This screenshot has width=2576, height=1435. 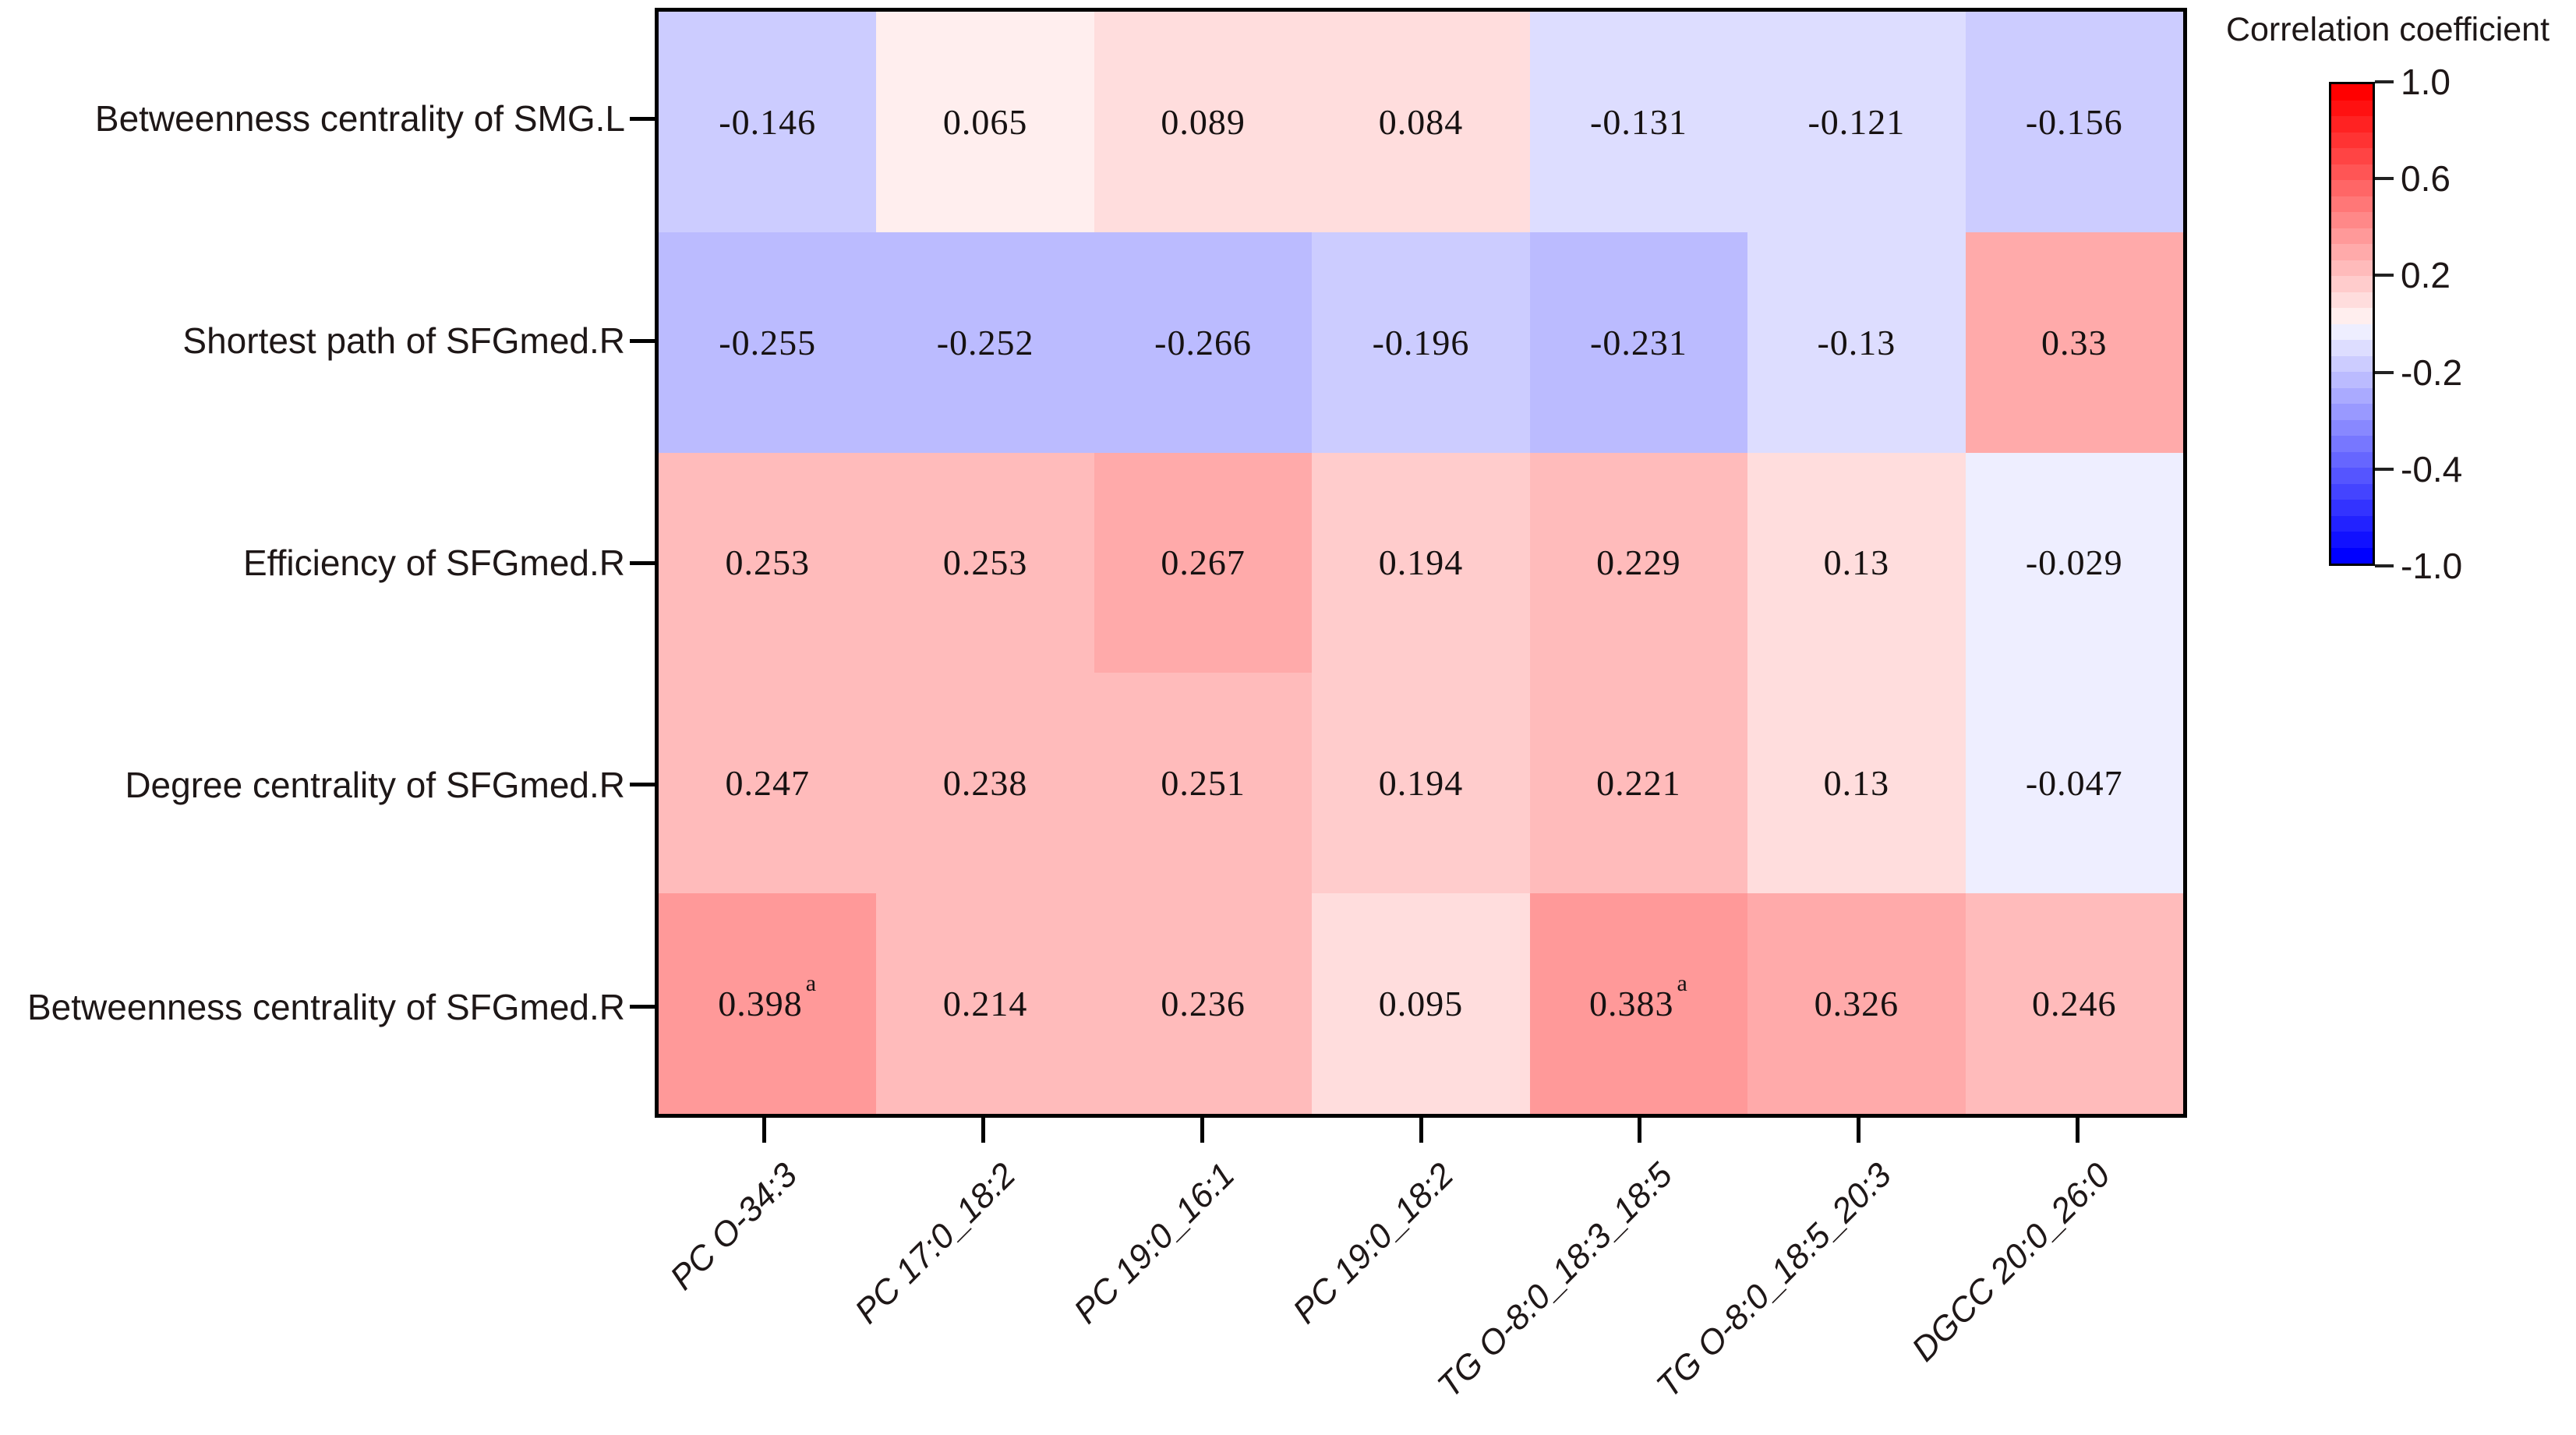 I want to click on heatmap-cell: 0.214, so click(x=985, y=1004).